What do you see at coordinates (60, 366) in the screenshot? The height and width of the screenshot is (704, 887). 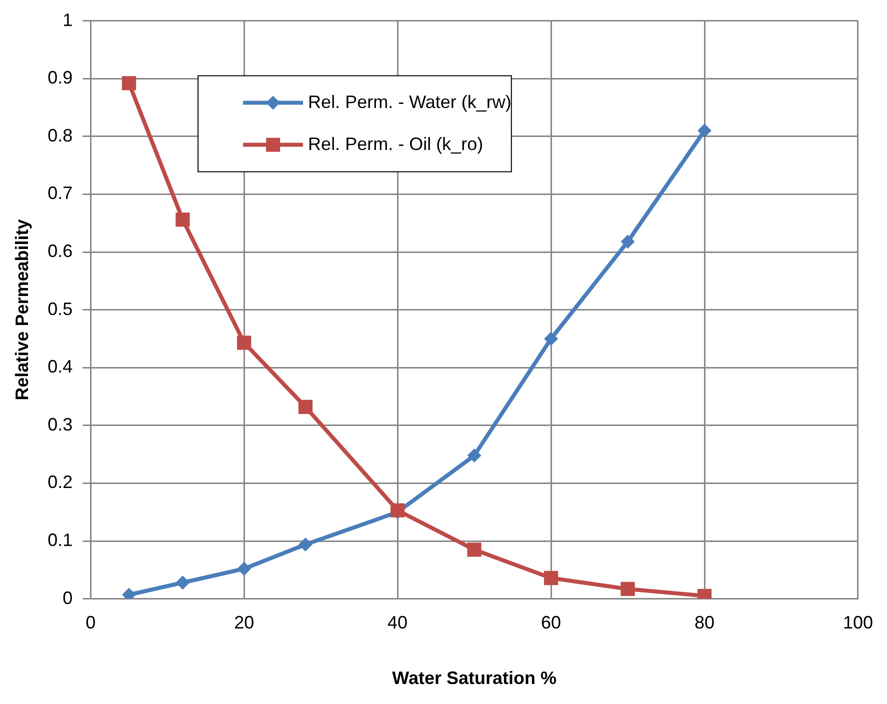 I see `y-tick-label: 0.4` at bounding box center [60, 366].